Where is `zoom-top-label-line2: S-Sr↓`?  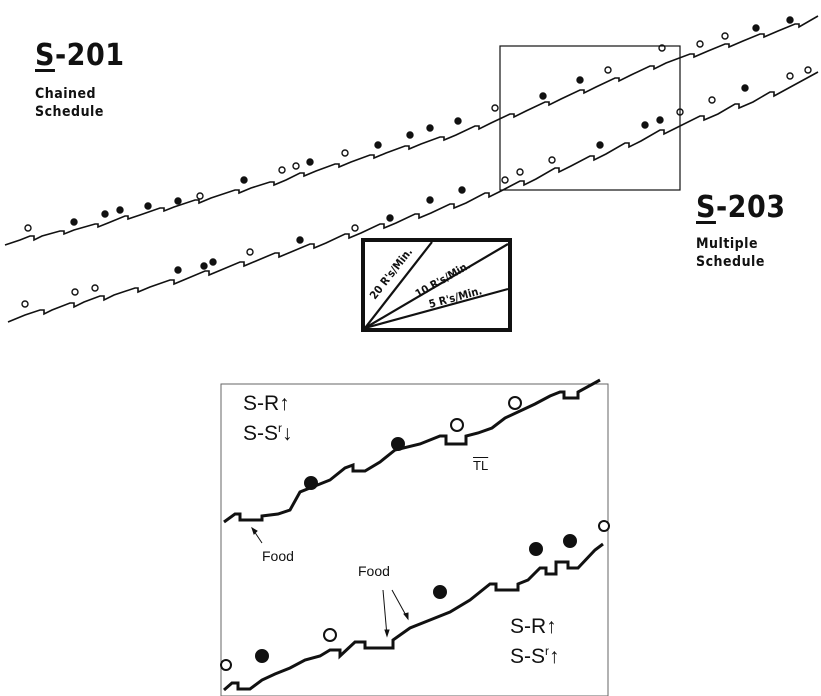
zoom-top-label-line2: S-Sr↓ is located at coordinates (268, 431).